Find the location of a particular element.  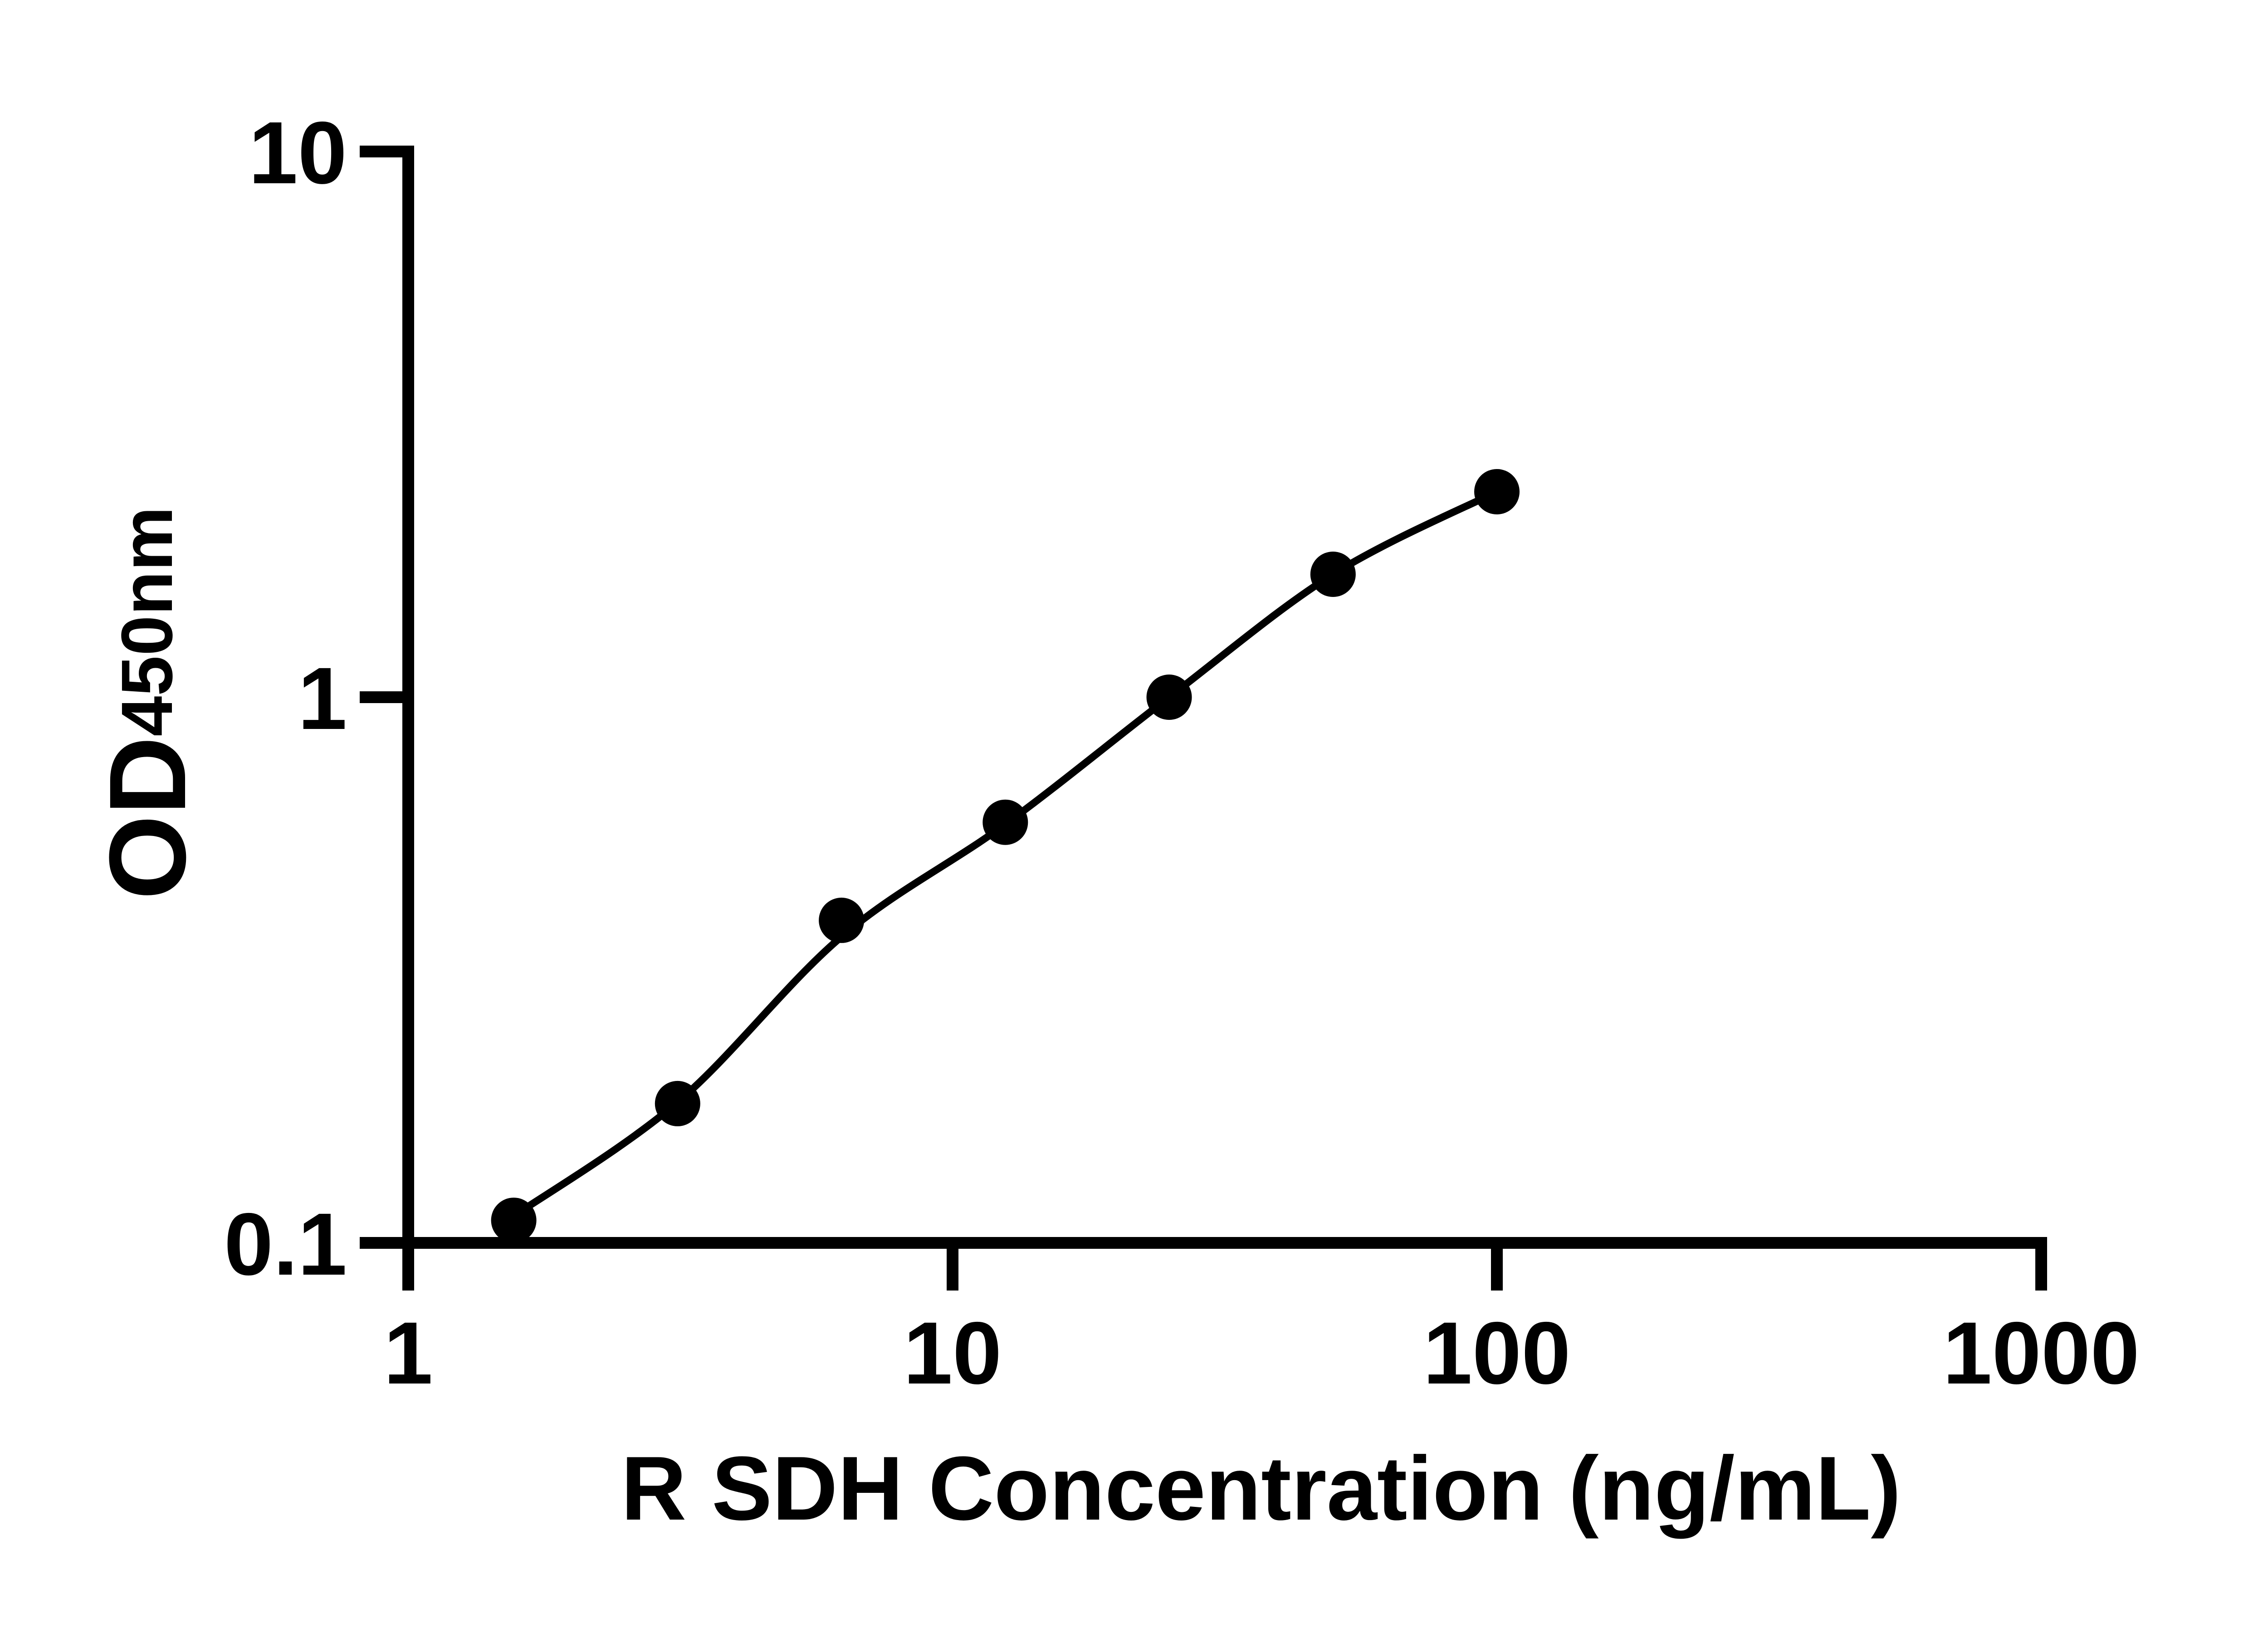

y-tick-label: 0.1 is located at coordinates (285, 1244).